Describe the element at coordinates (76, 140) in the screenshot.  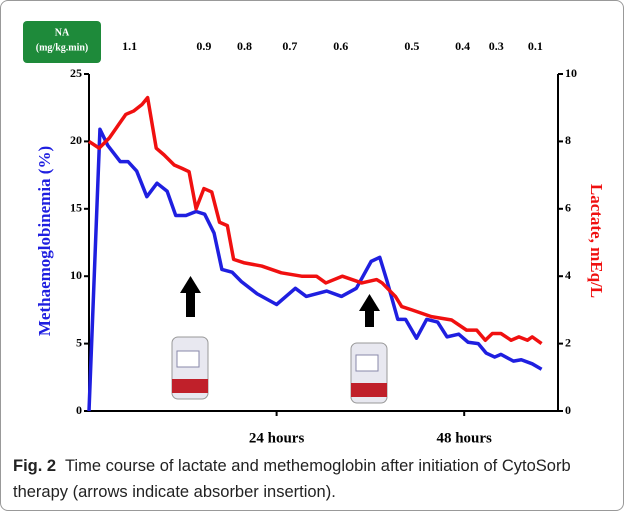
I see `y-tick-label: 20` at that location.